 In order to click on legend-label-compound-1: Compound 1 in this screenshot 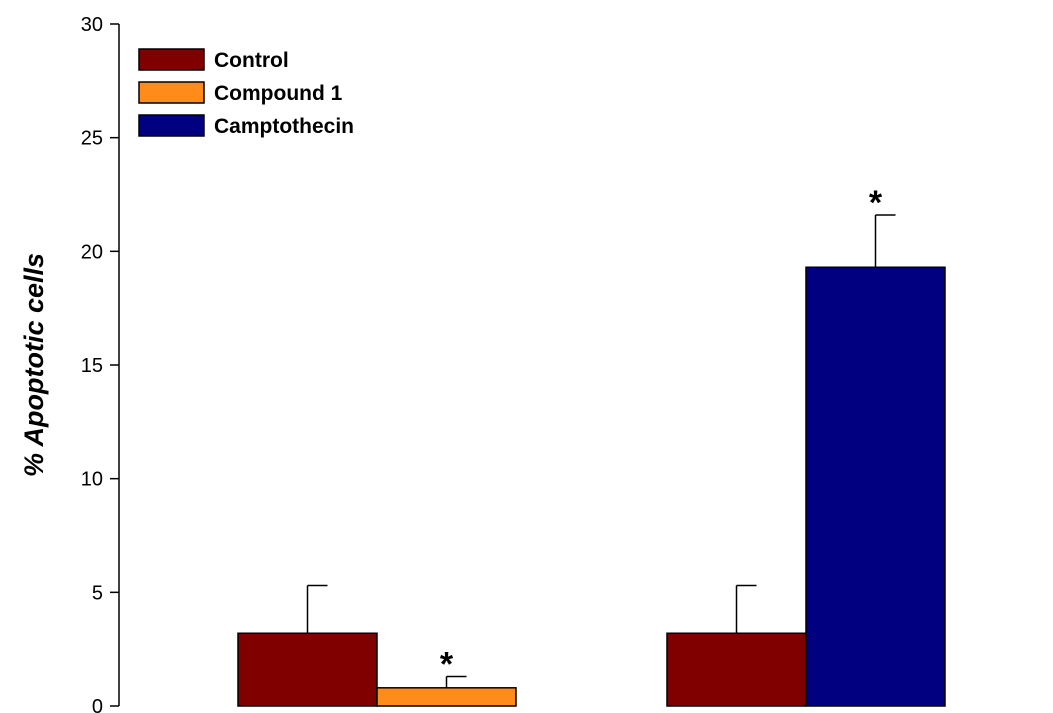, I will do `click(278, 93)`.